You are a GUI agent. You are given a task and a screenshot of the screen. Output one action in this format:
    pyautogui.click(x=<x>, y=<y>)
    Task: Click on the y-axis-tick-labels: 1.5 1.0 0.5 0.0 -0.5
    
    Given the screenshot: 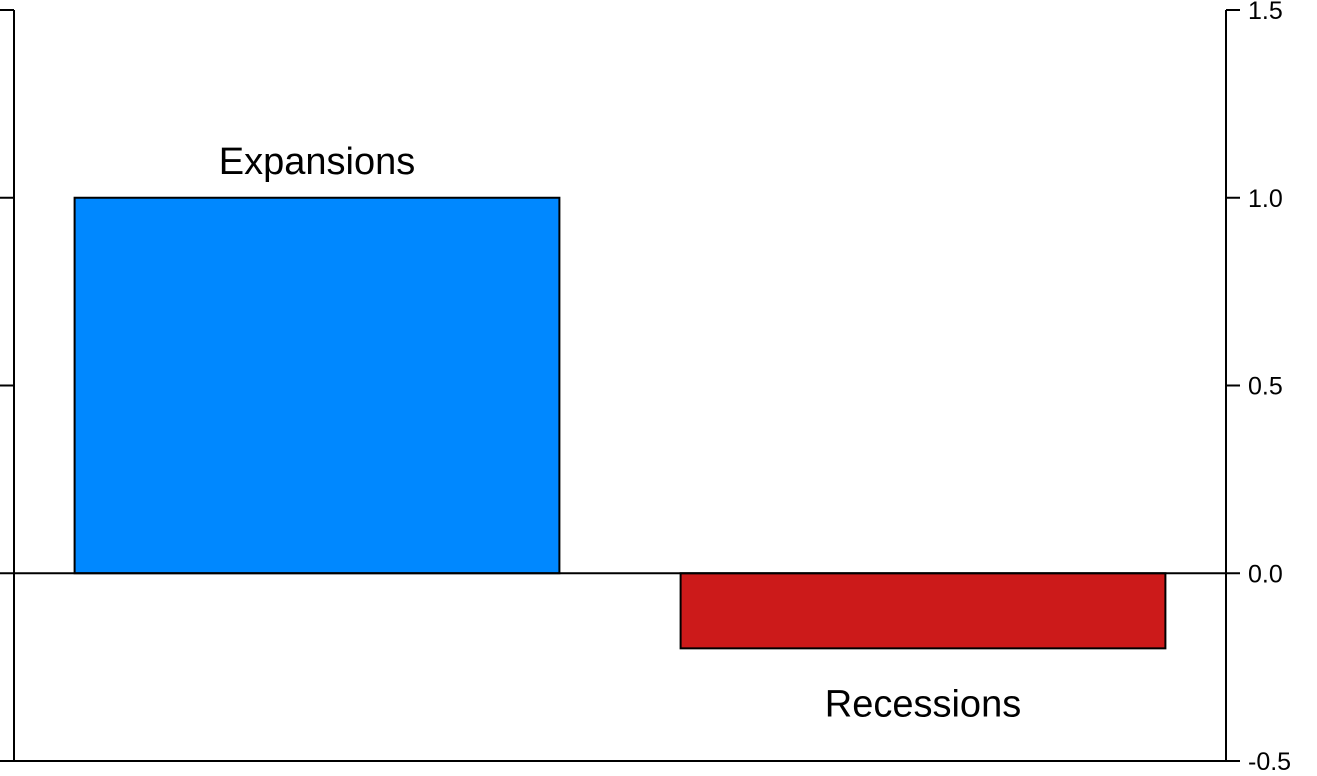 What is the action you would take?
    pyautogui.click(x=1269, y=388)
    